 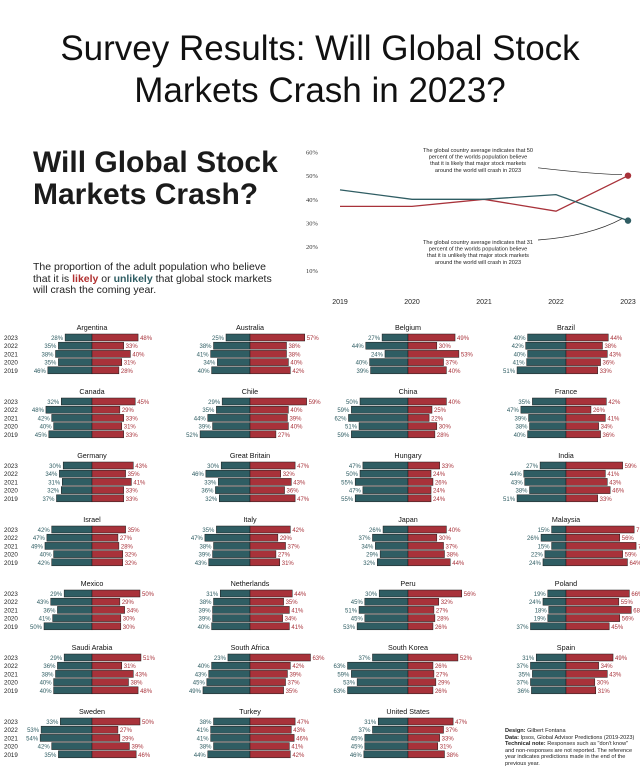 I want to click on label-unlikely: 51%, so click(x=351, y=428).